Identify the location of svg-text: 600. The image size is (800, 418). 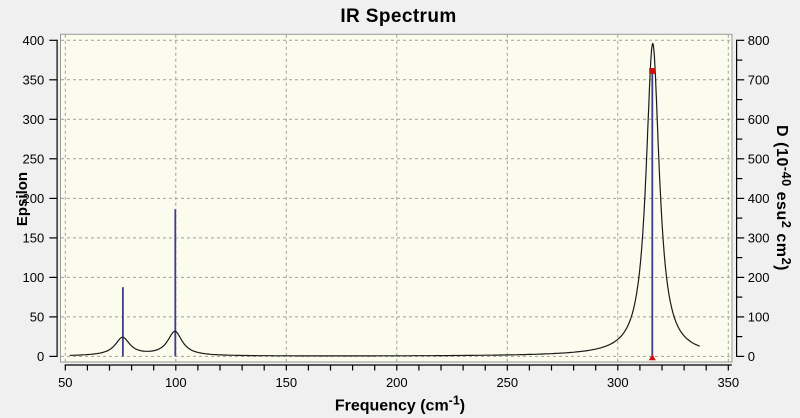
(759, 119).